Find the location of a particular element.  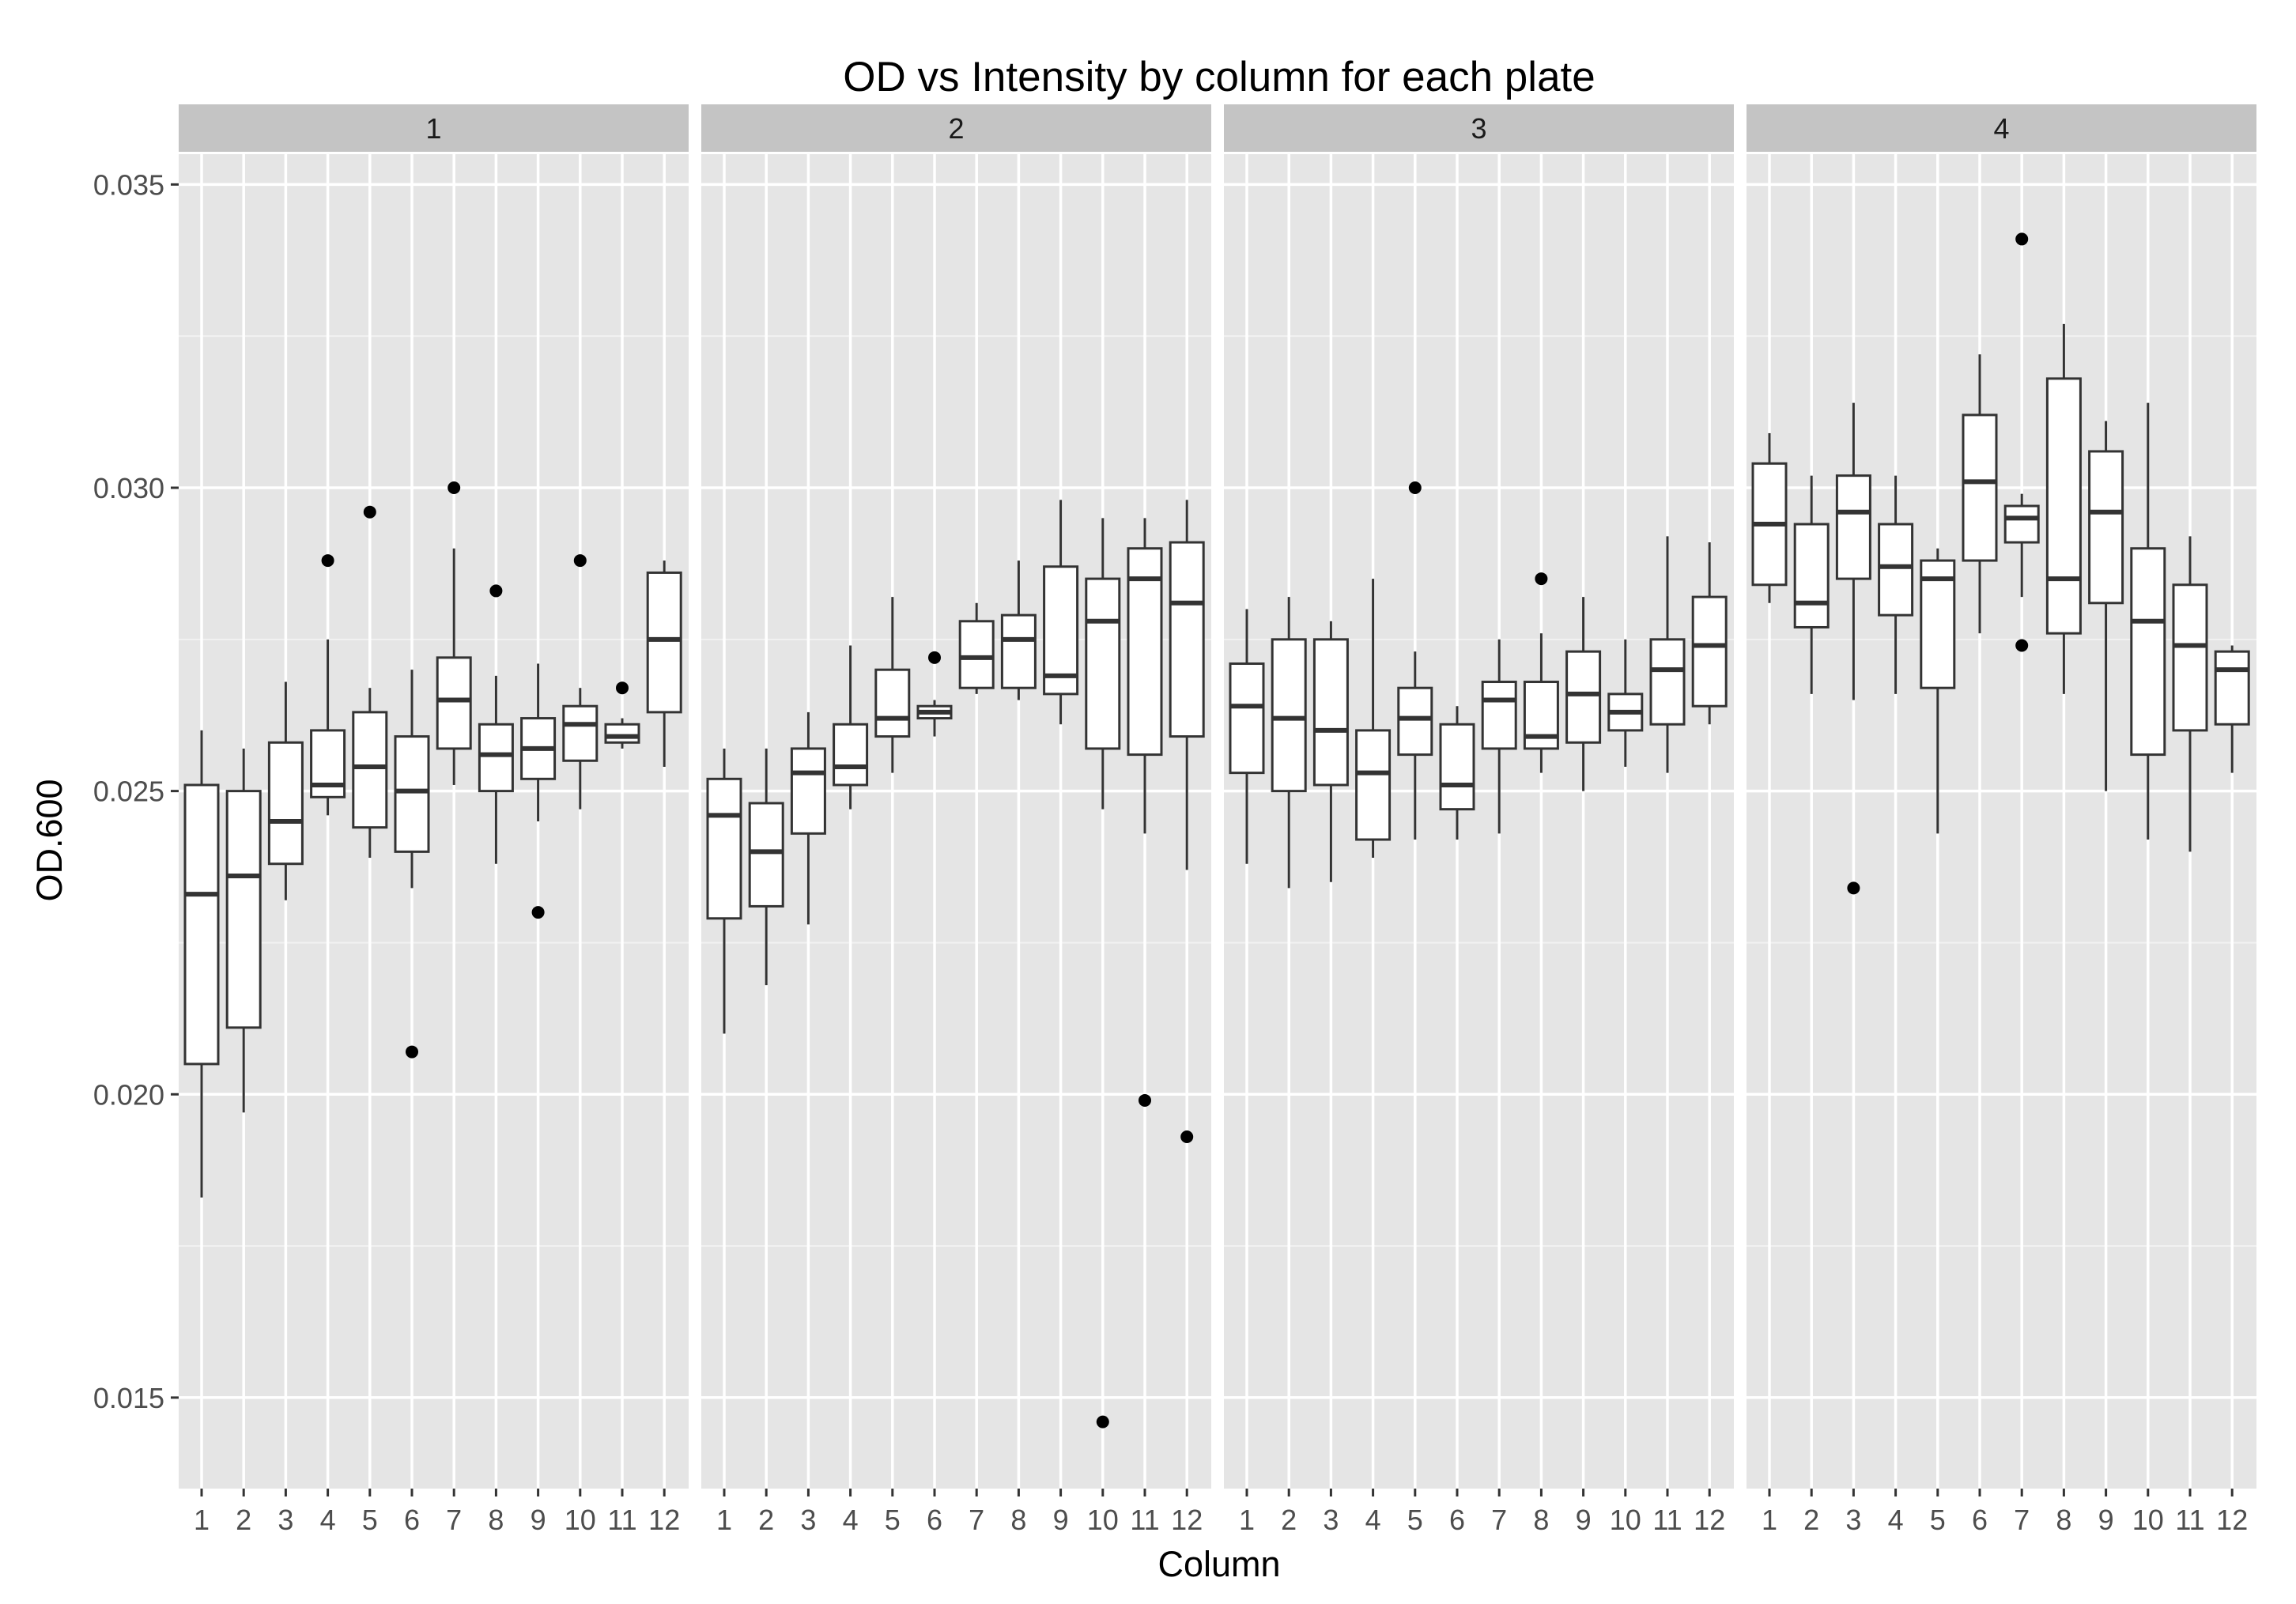

chart-title: OD vs Intensity by column for each plate is located at coordinates (1219, 77).